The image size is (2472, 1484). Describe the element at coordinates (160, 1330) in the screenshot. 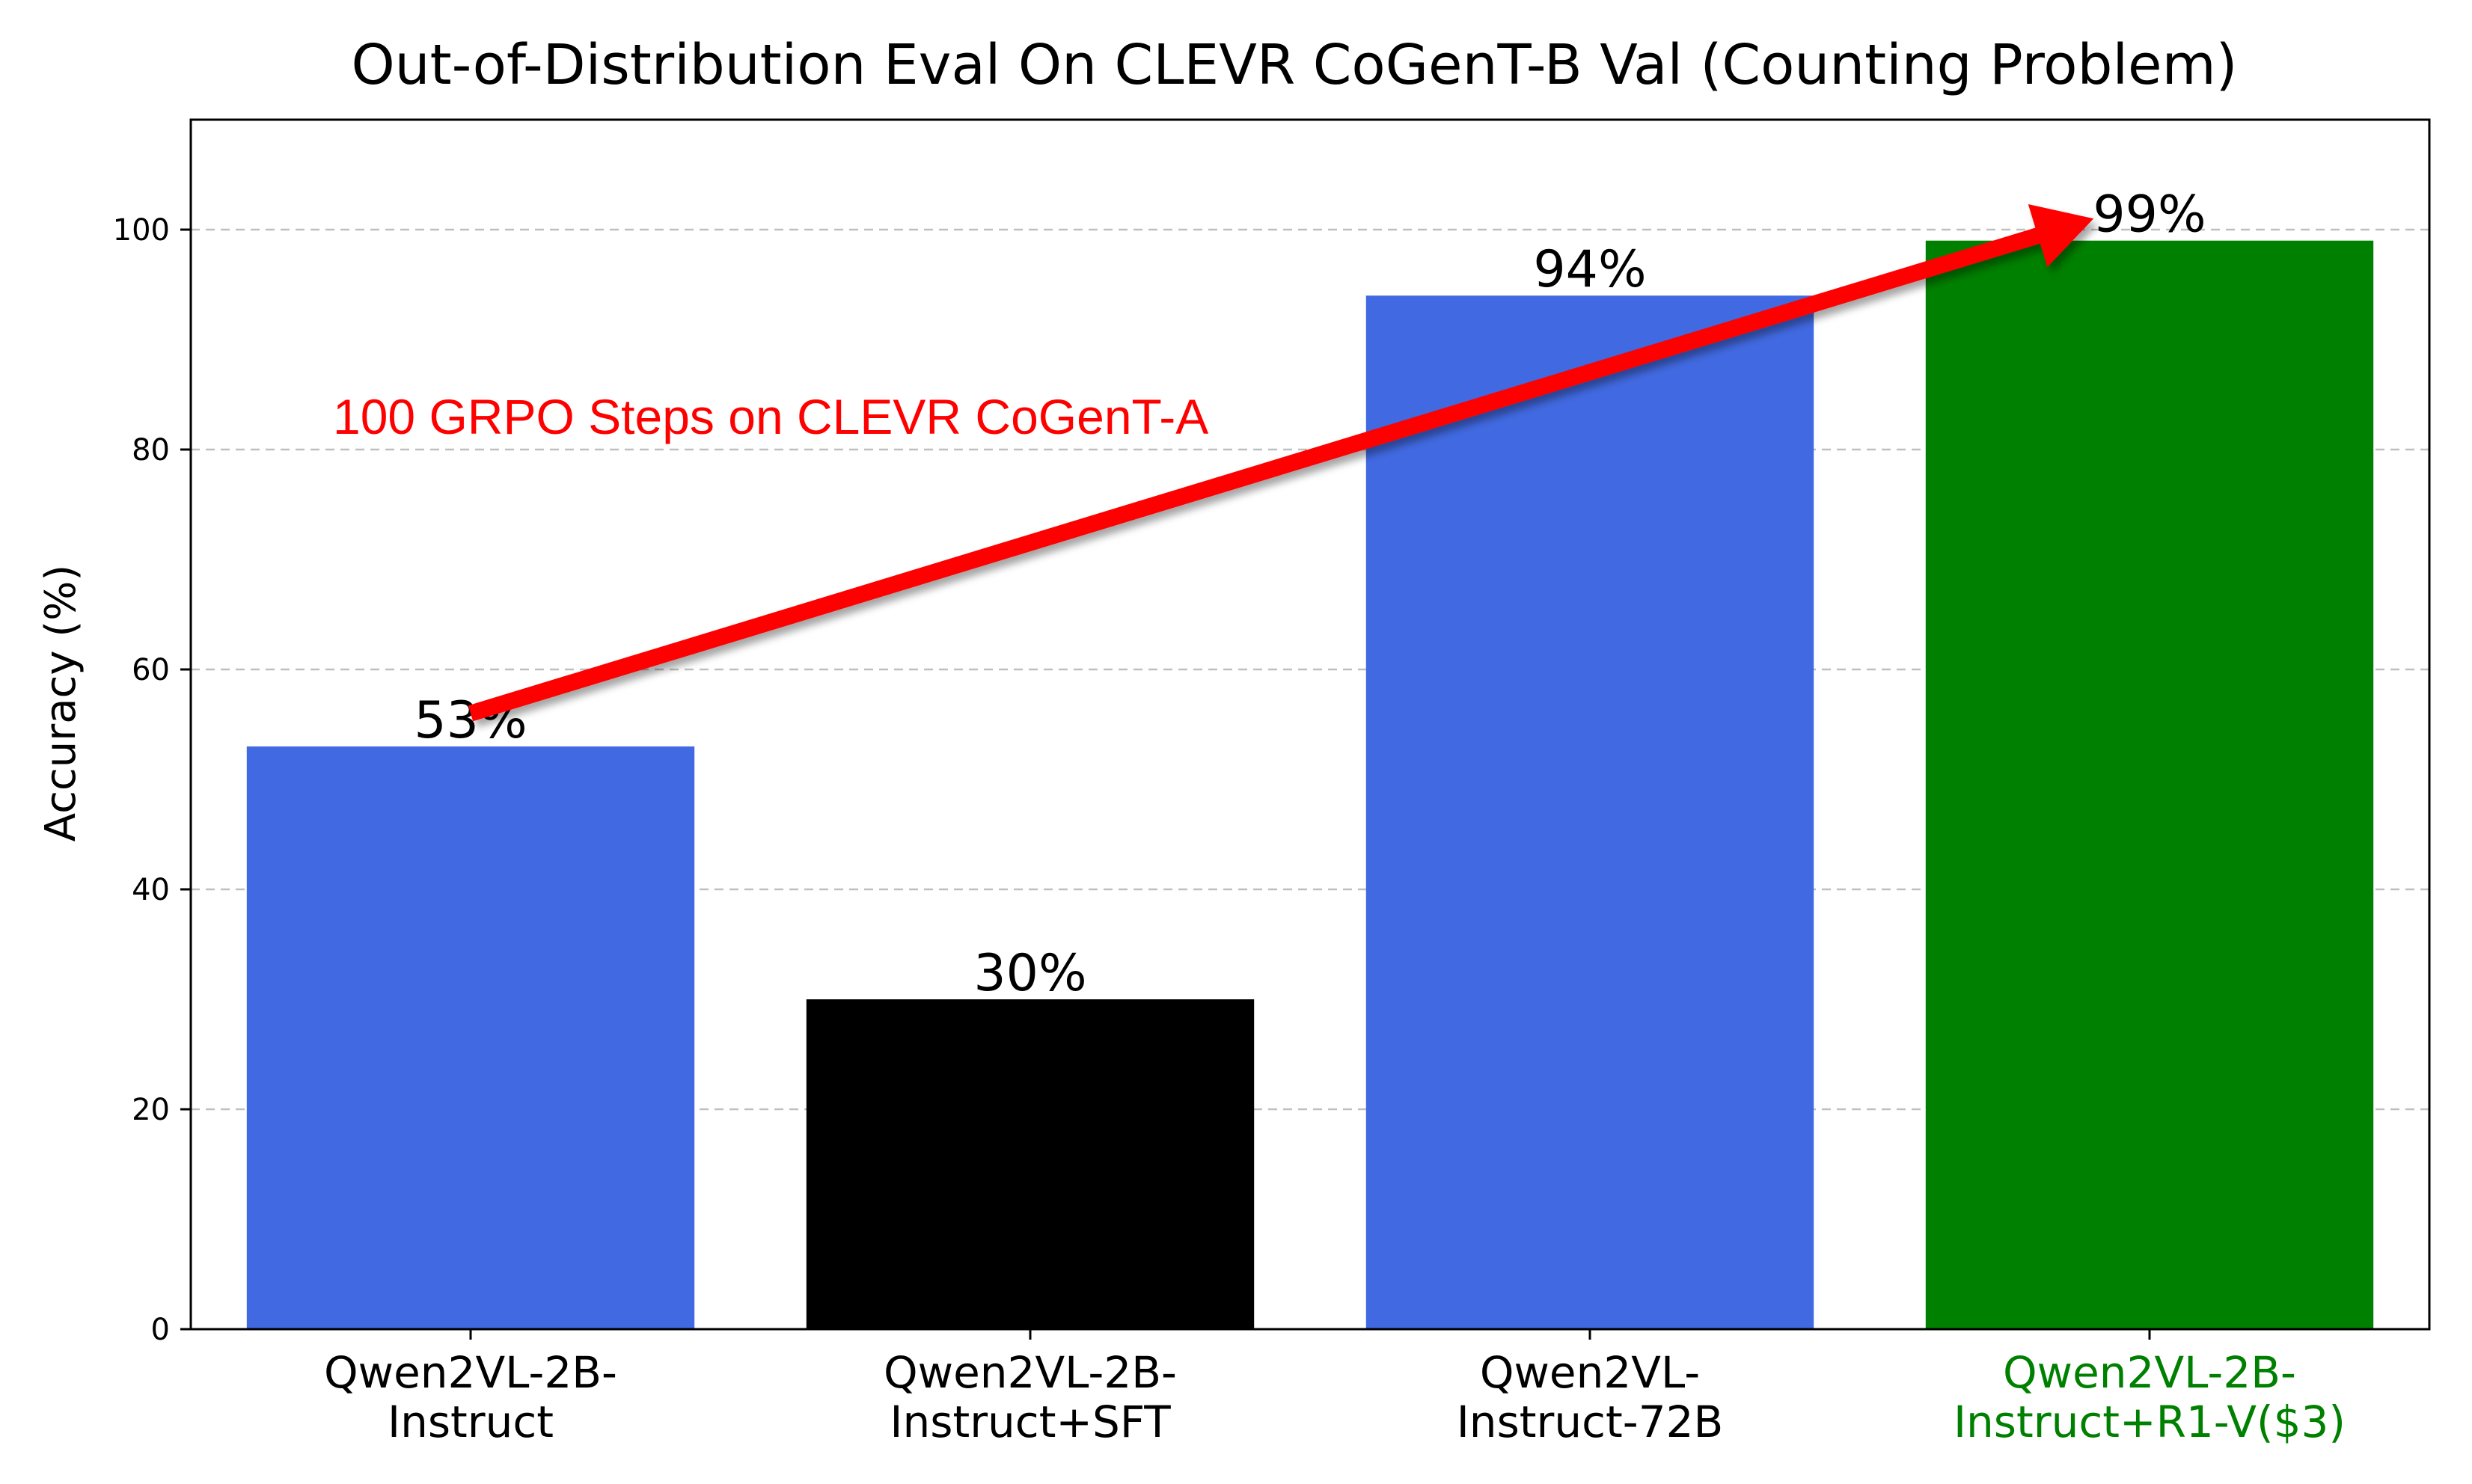

I see `y-tick-label: 0` at that location.